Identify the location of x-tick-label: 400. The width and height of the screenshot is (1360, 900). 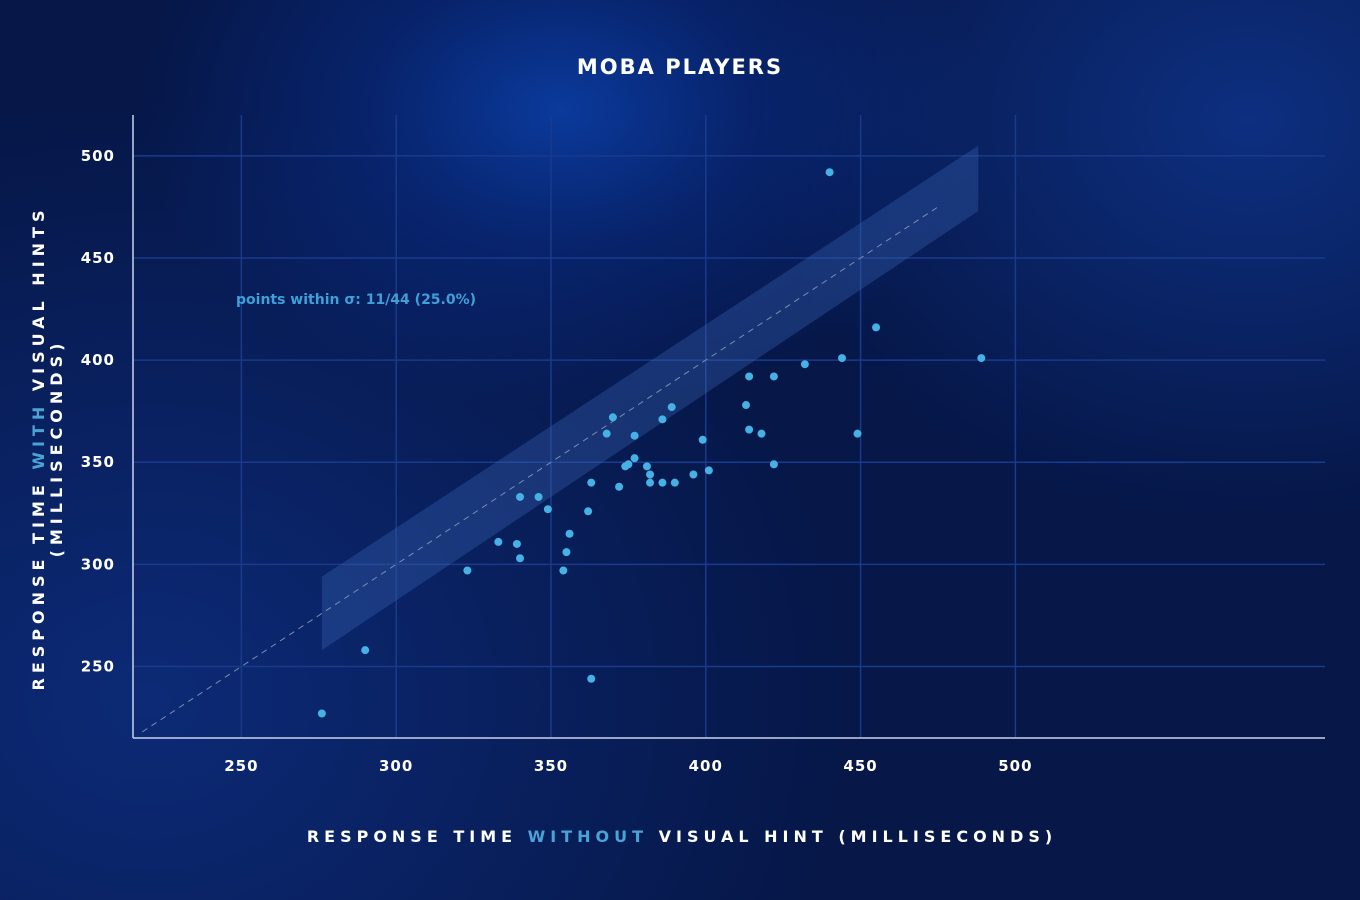
(706, 766).